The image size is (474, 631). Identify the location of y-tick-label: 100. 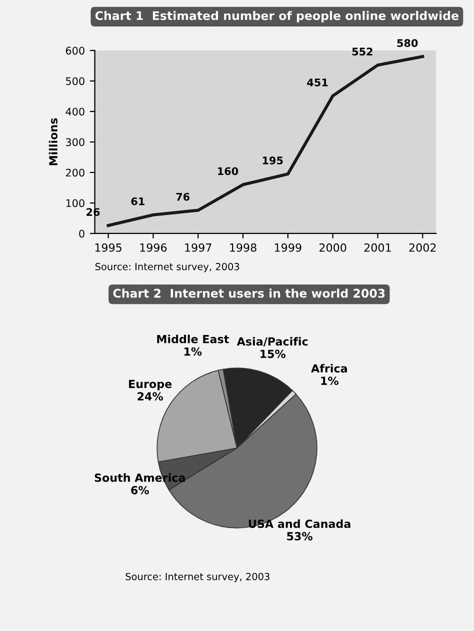
(75, 203).